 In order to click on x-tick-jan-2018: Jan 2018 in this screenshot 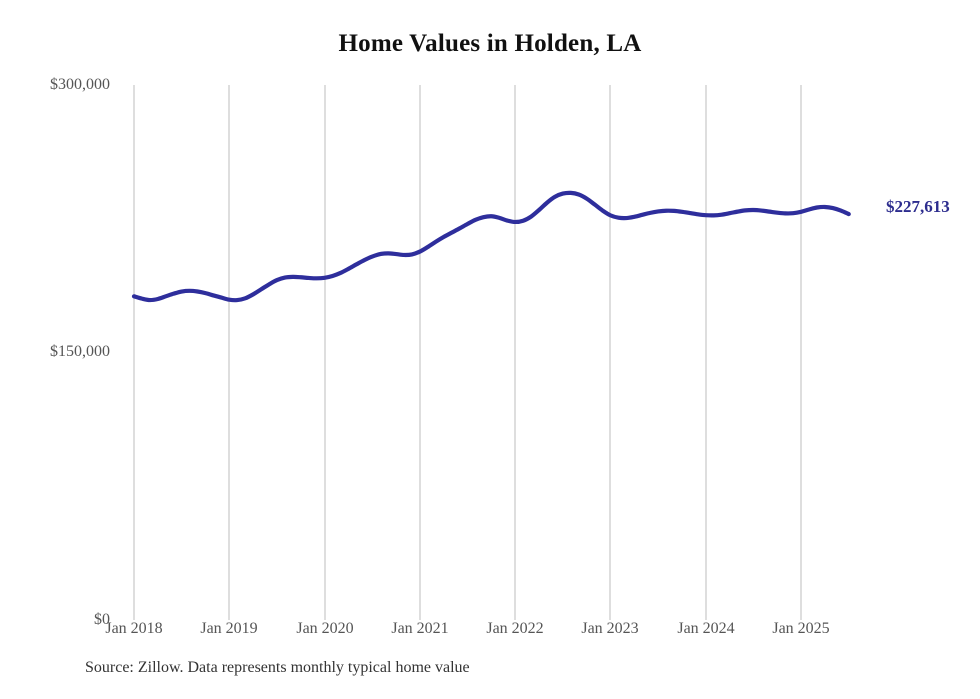, I will do `click(134, 628)`.